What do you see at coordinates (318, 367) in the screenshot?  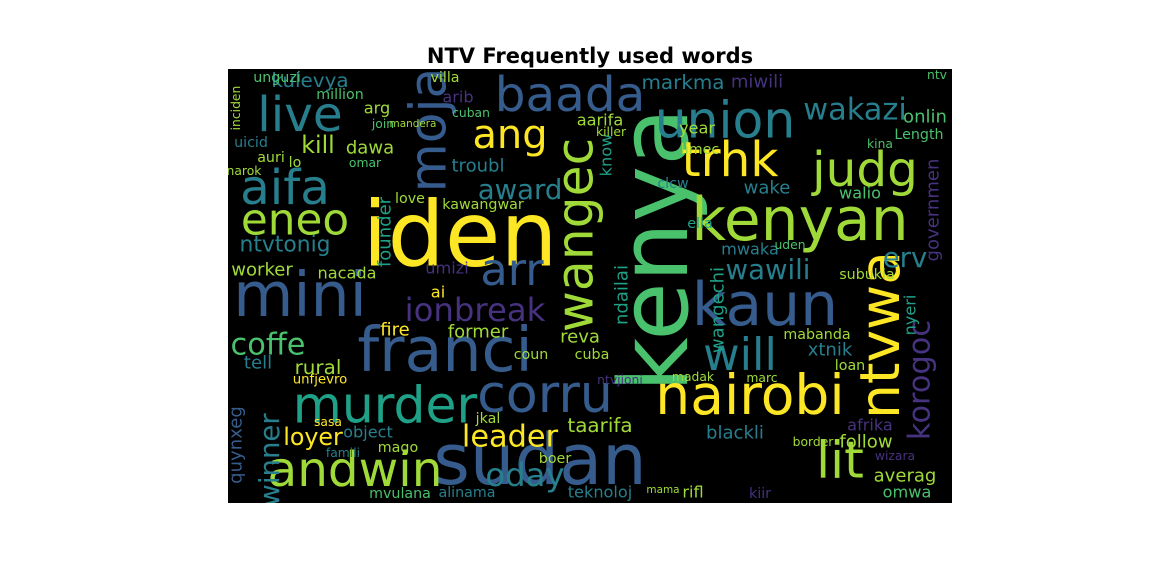 I see `word: rural` at bounding box center [318, 367].